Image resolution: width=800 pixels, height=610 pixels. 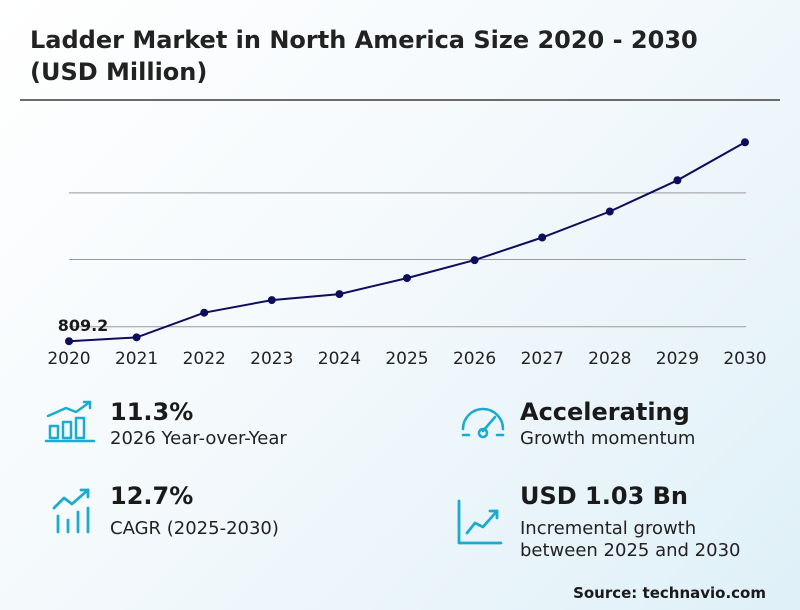 What do you see at coordinates (194, 511) in the screenshot?
I see `stat-cagr: 12.7% CAGR (2025-2030)` at bounding box center [194, 511].